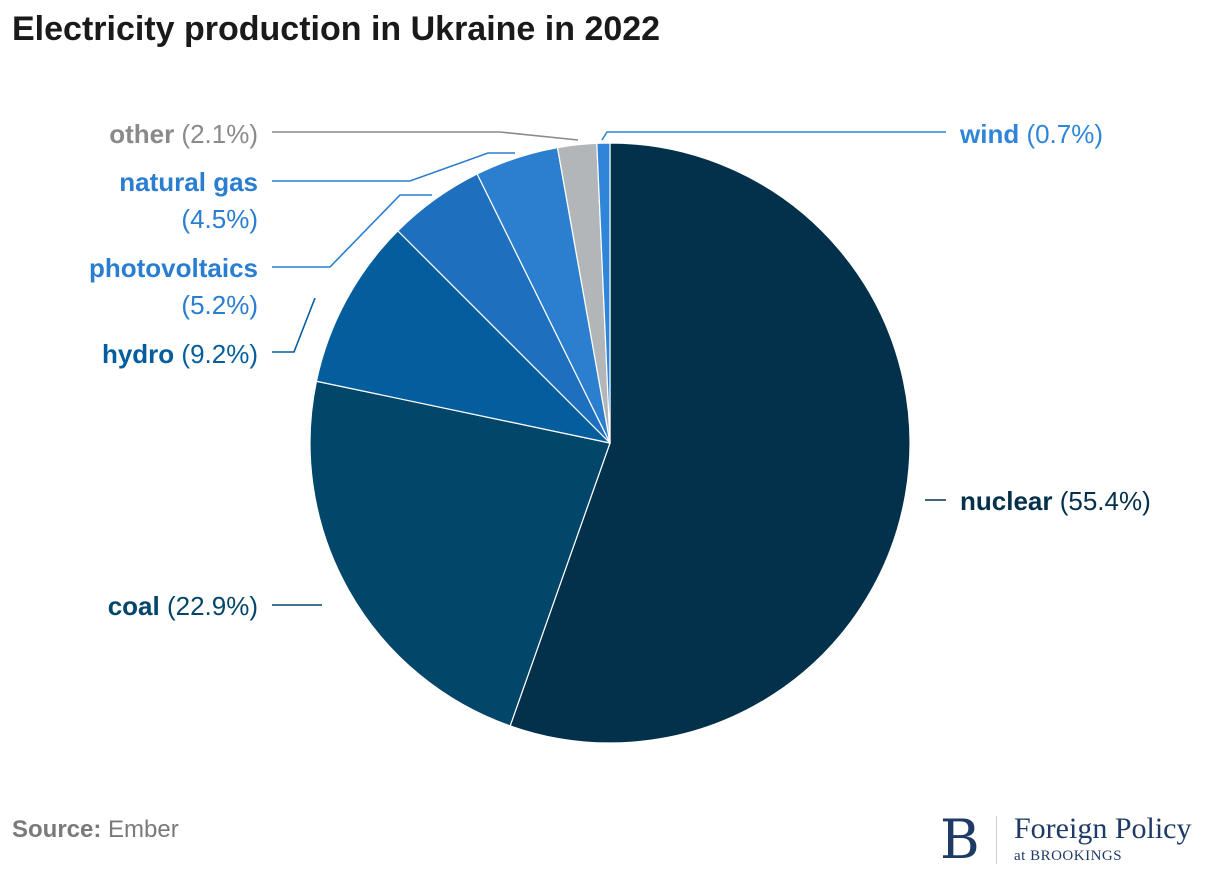 The height and width of the screenshot is (876, 1220). I want to click on slice-label-name: other, so click(141, 134).